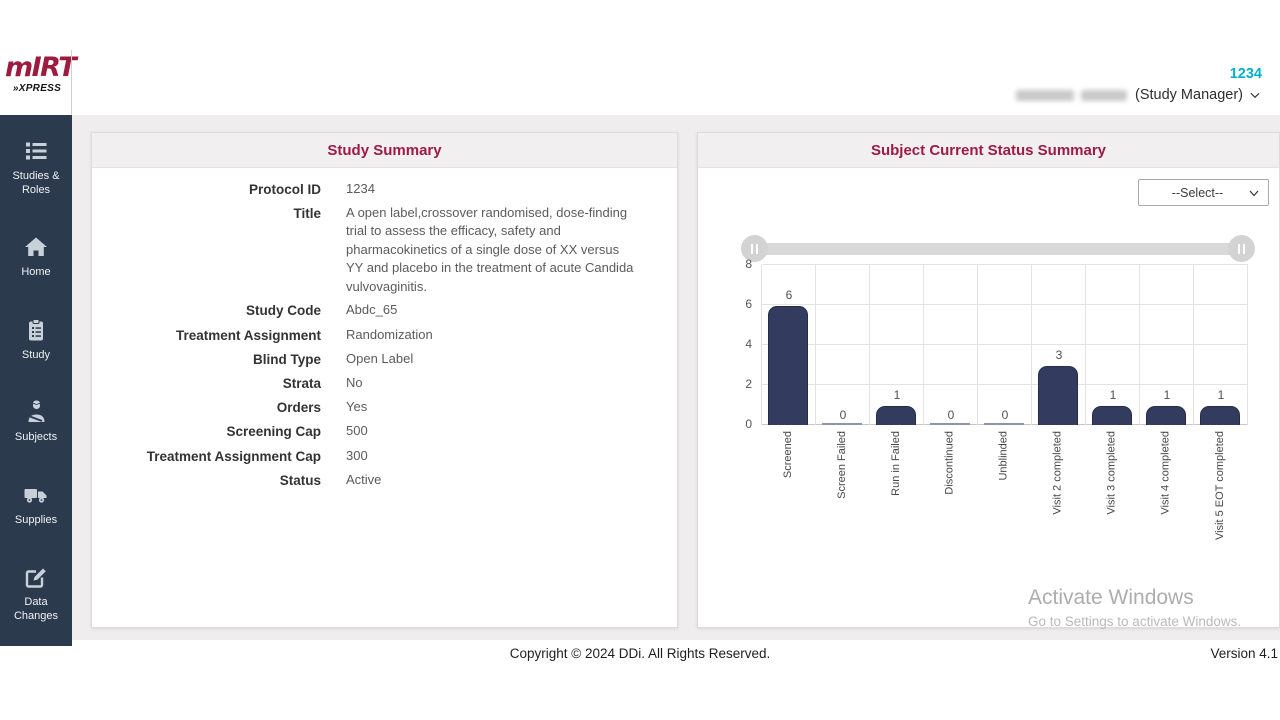 Image resolution: width=1280 pixels, height=720 pixels. Describe the element at coordinates (307, 213) in the screenshot. I see `field-label: Title` at that location.